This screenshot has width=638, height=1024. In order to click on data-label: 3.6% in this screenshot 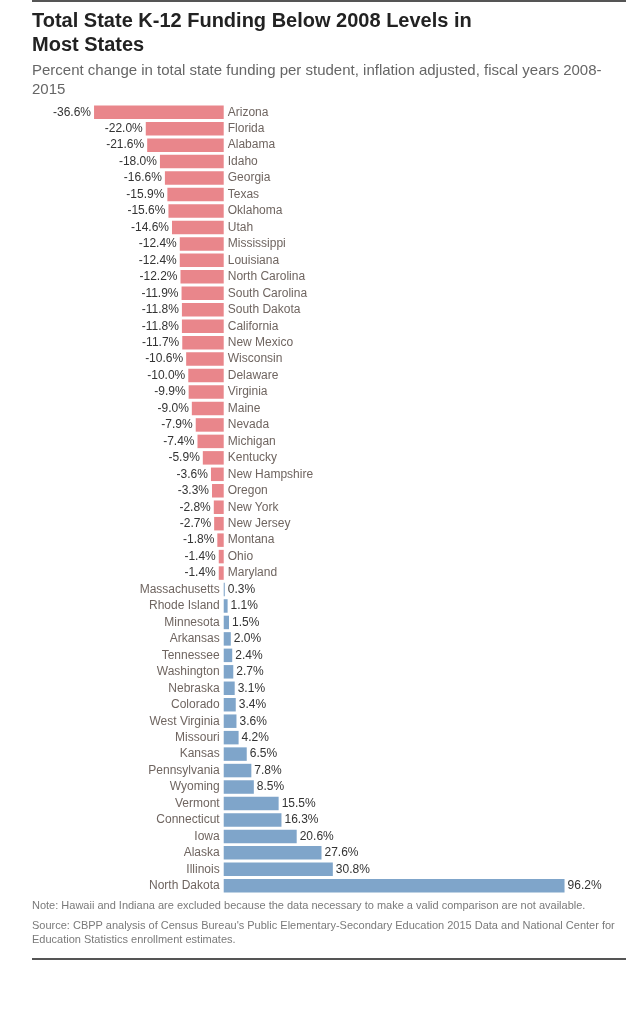, I will do `click(253, 720)`.